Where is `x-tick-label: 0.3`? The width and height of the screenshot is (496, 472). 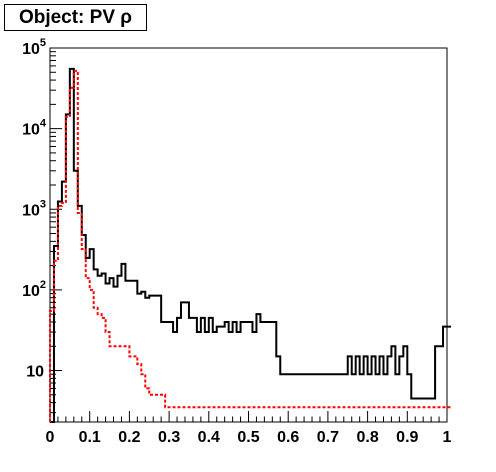 x-tick-label: 0.3 is located at coordinates (169, 437).